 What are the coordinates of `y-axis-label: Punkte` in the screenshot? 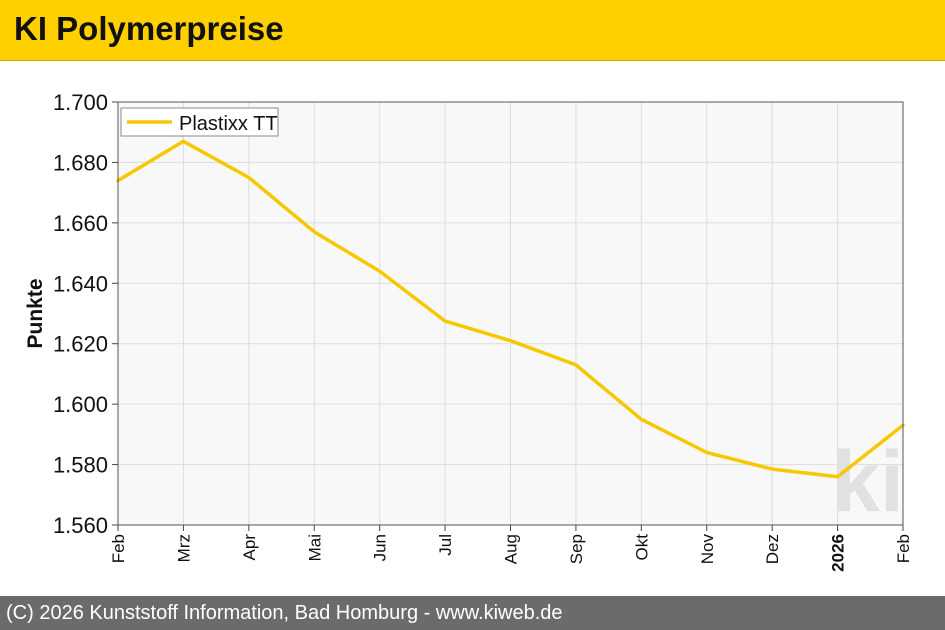 It's located at (35, 313).